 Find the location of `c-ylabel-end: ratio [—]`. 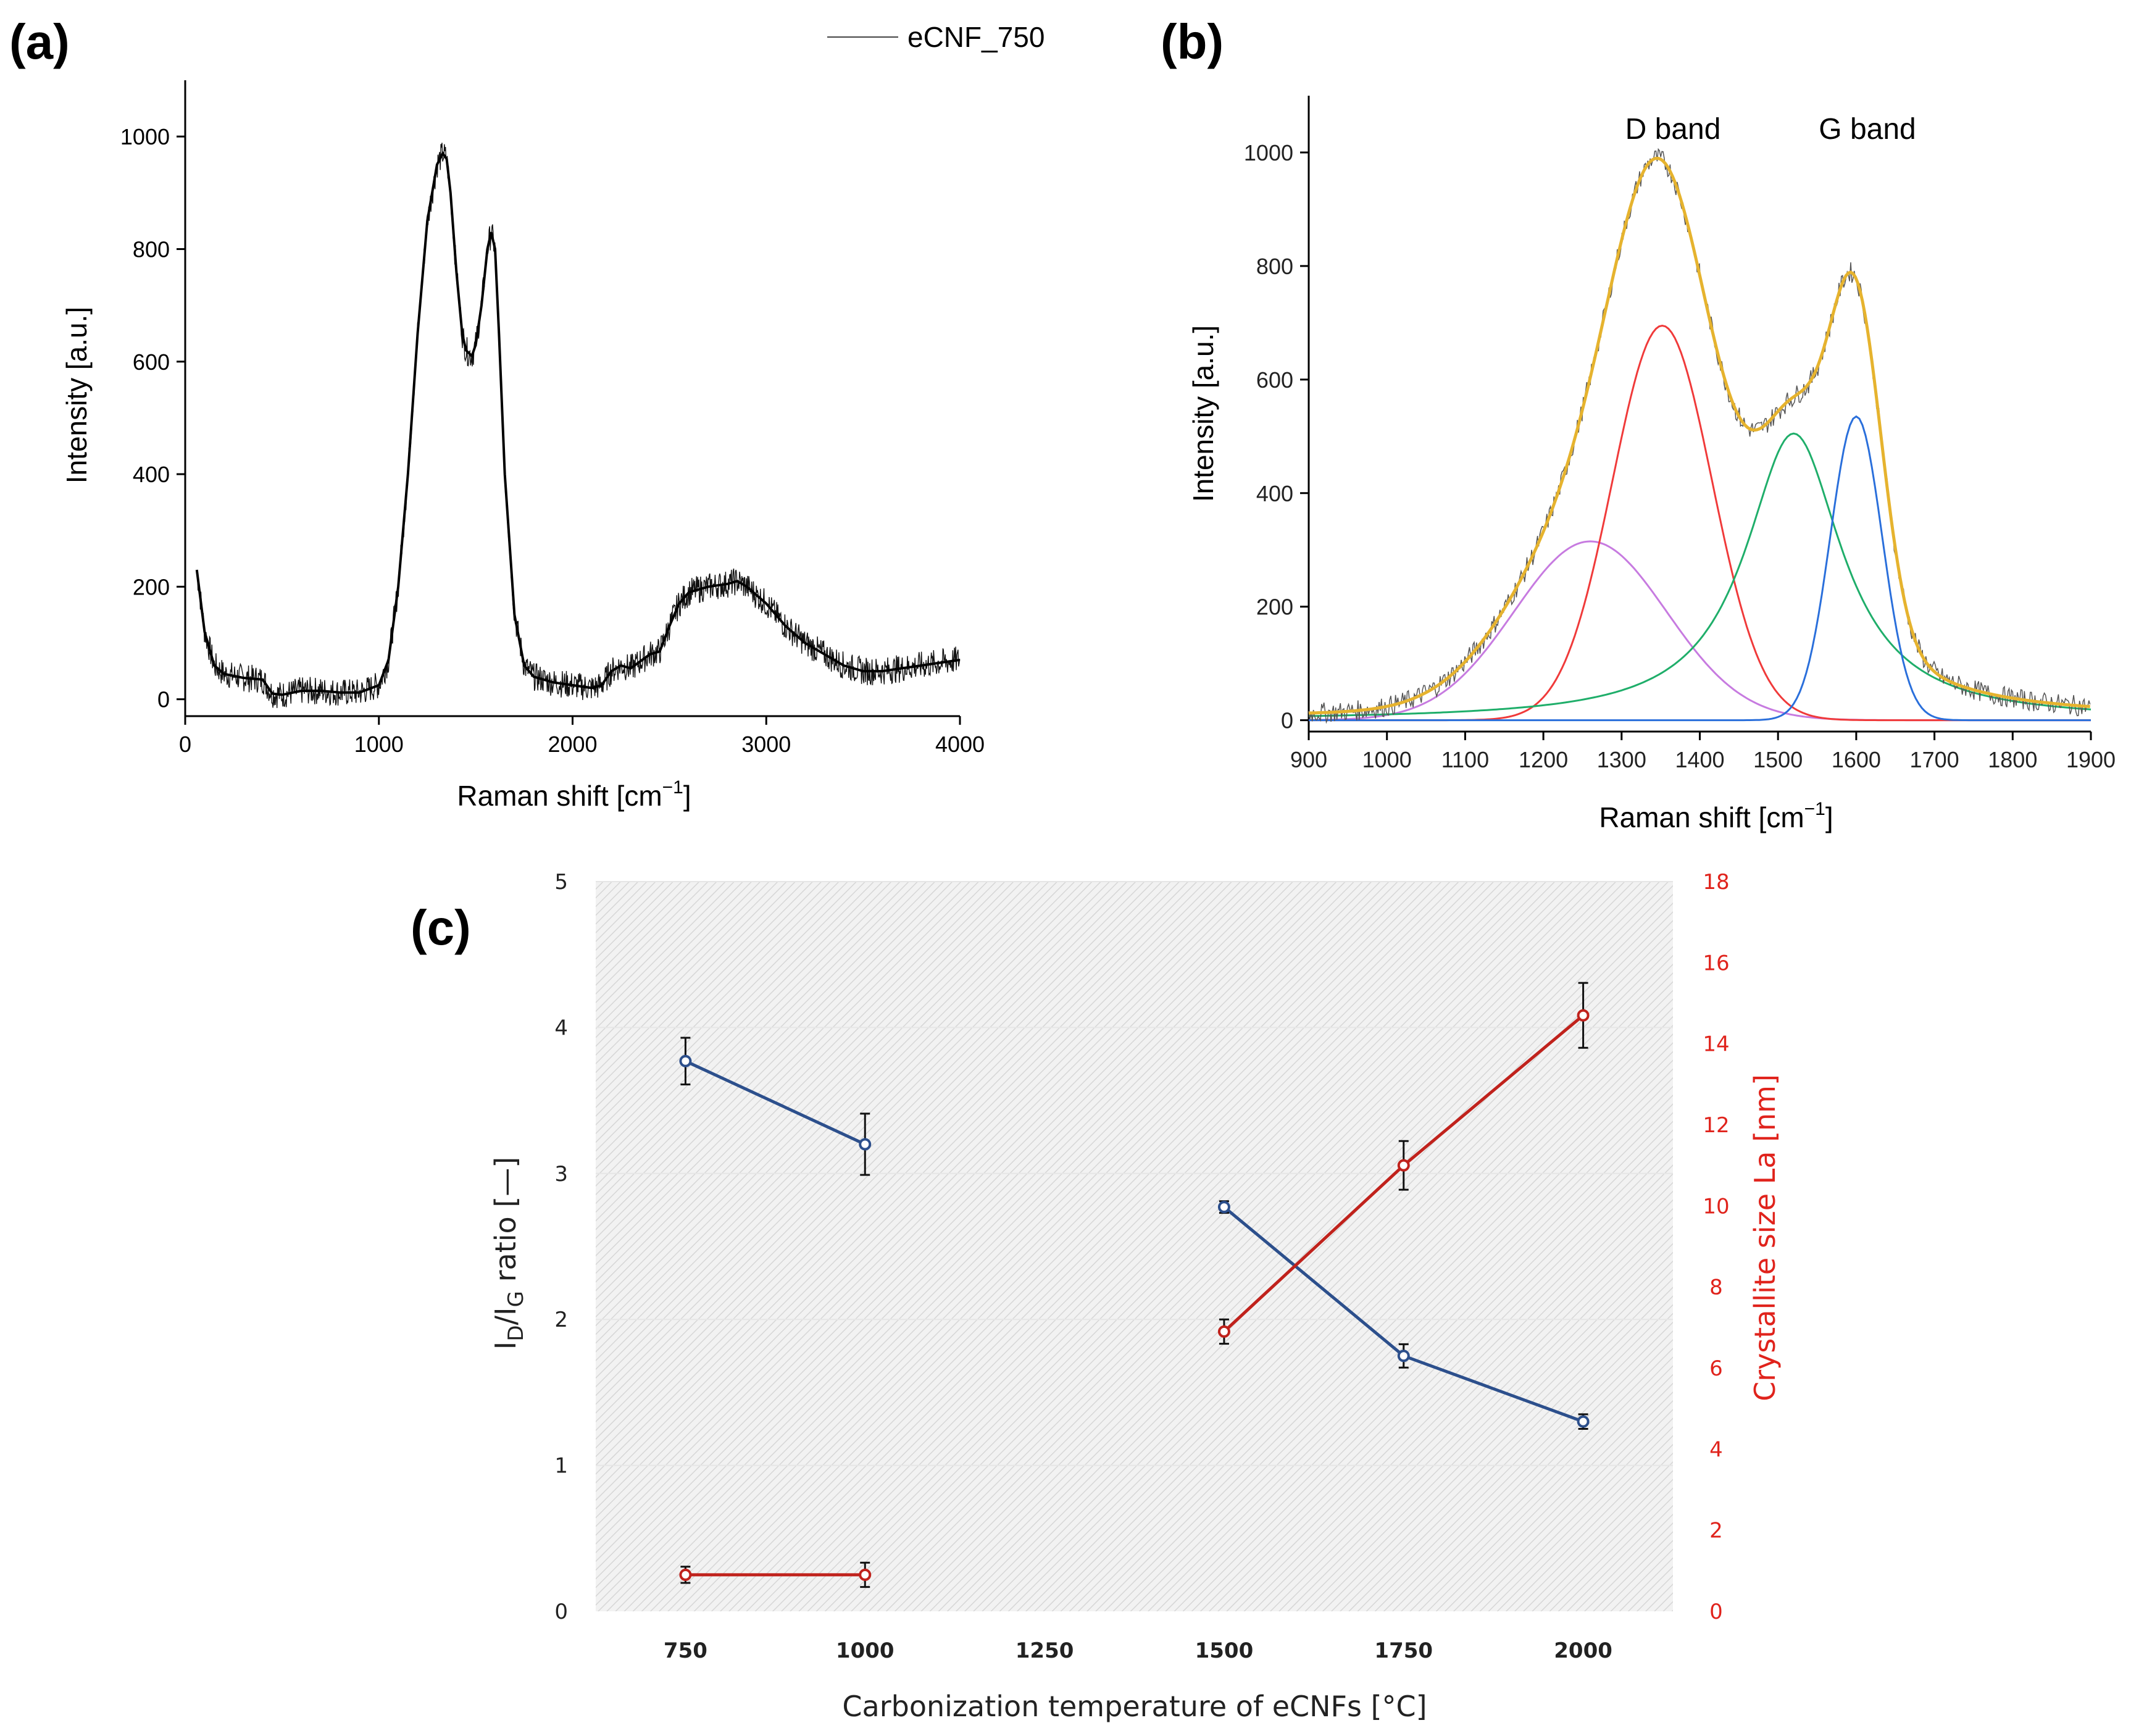

c-ylabel-end: ratio [—] is located at coordinates (505, 1224).